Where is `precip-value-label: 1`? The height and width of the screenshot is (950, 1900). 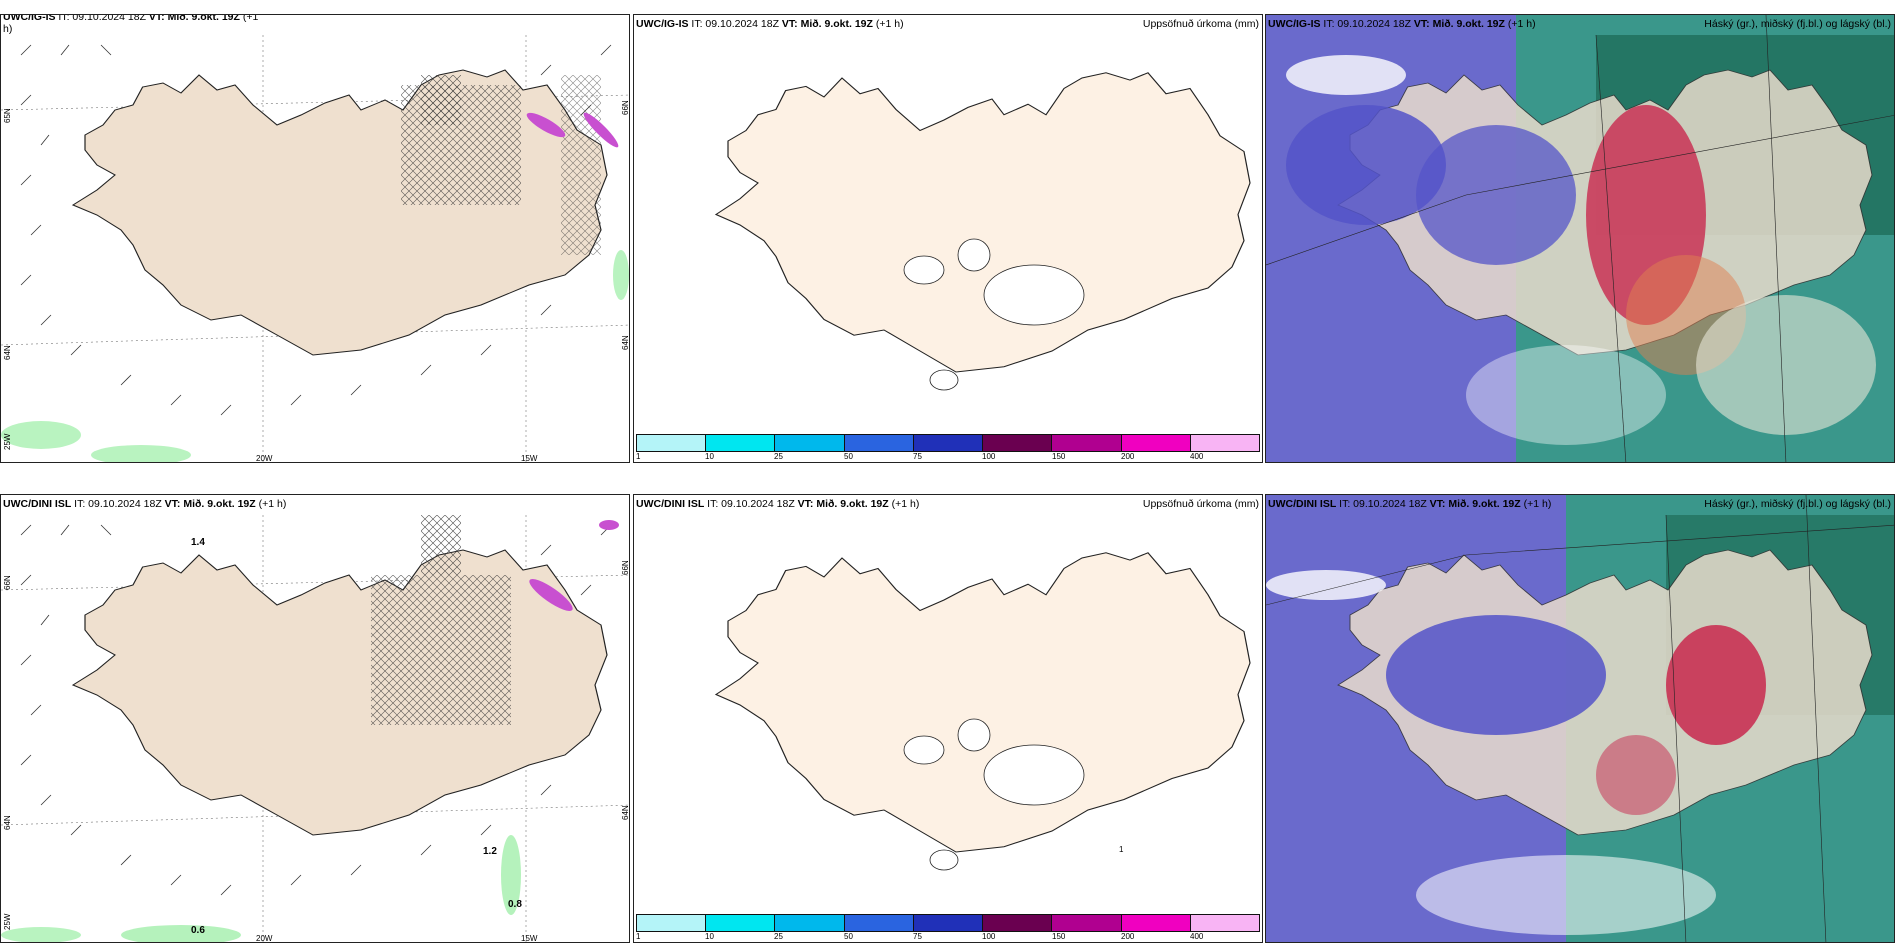 precip-value-label: 1 is located at coordinates (1121, 849).